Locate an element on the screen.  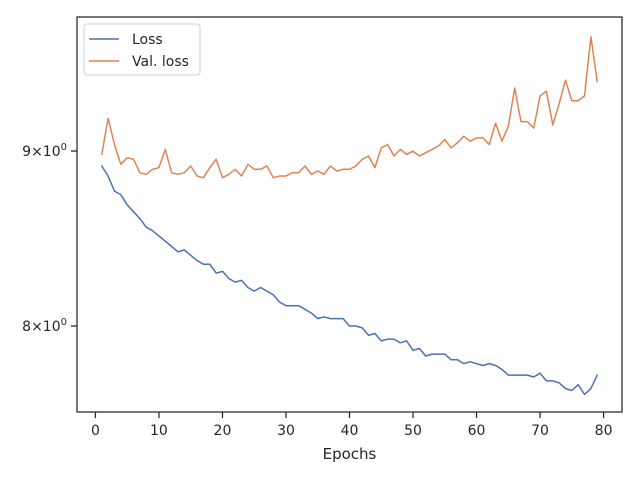
x-tick-label: 60 is located at coordinates (477, 431).